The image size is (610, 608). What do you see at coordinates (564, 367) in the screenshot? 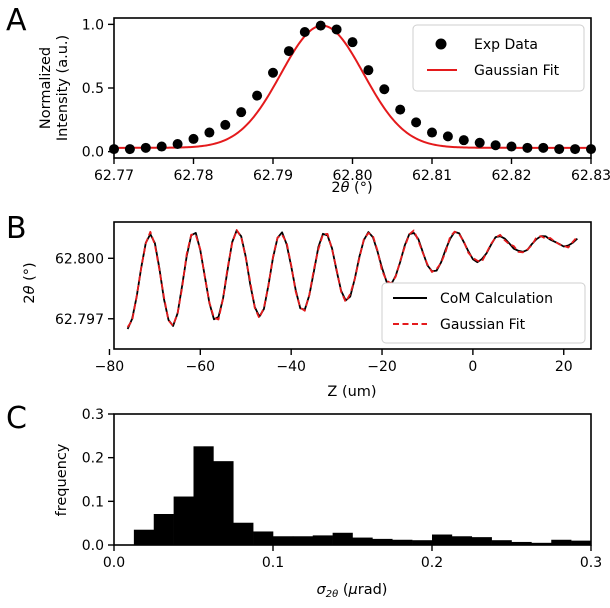
I see `panel-b-xtick-label: 20` at bounding box center [564, 367].